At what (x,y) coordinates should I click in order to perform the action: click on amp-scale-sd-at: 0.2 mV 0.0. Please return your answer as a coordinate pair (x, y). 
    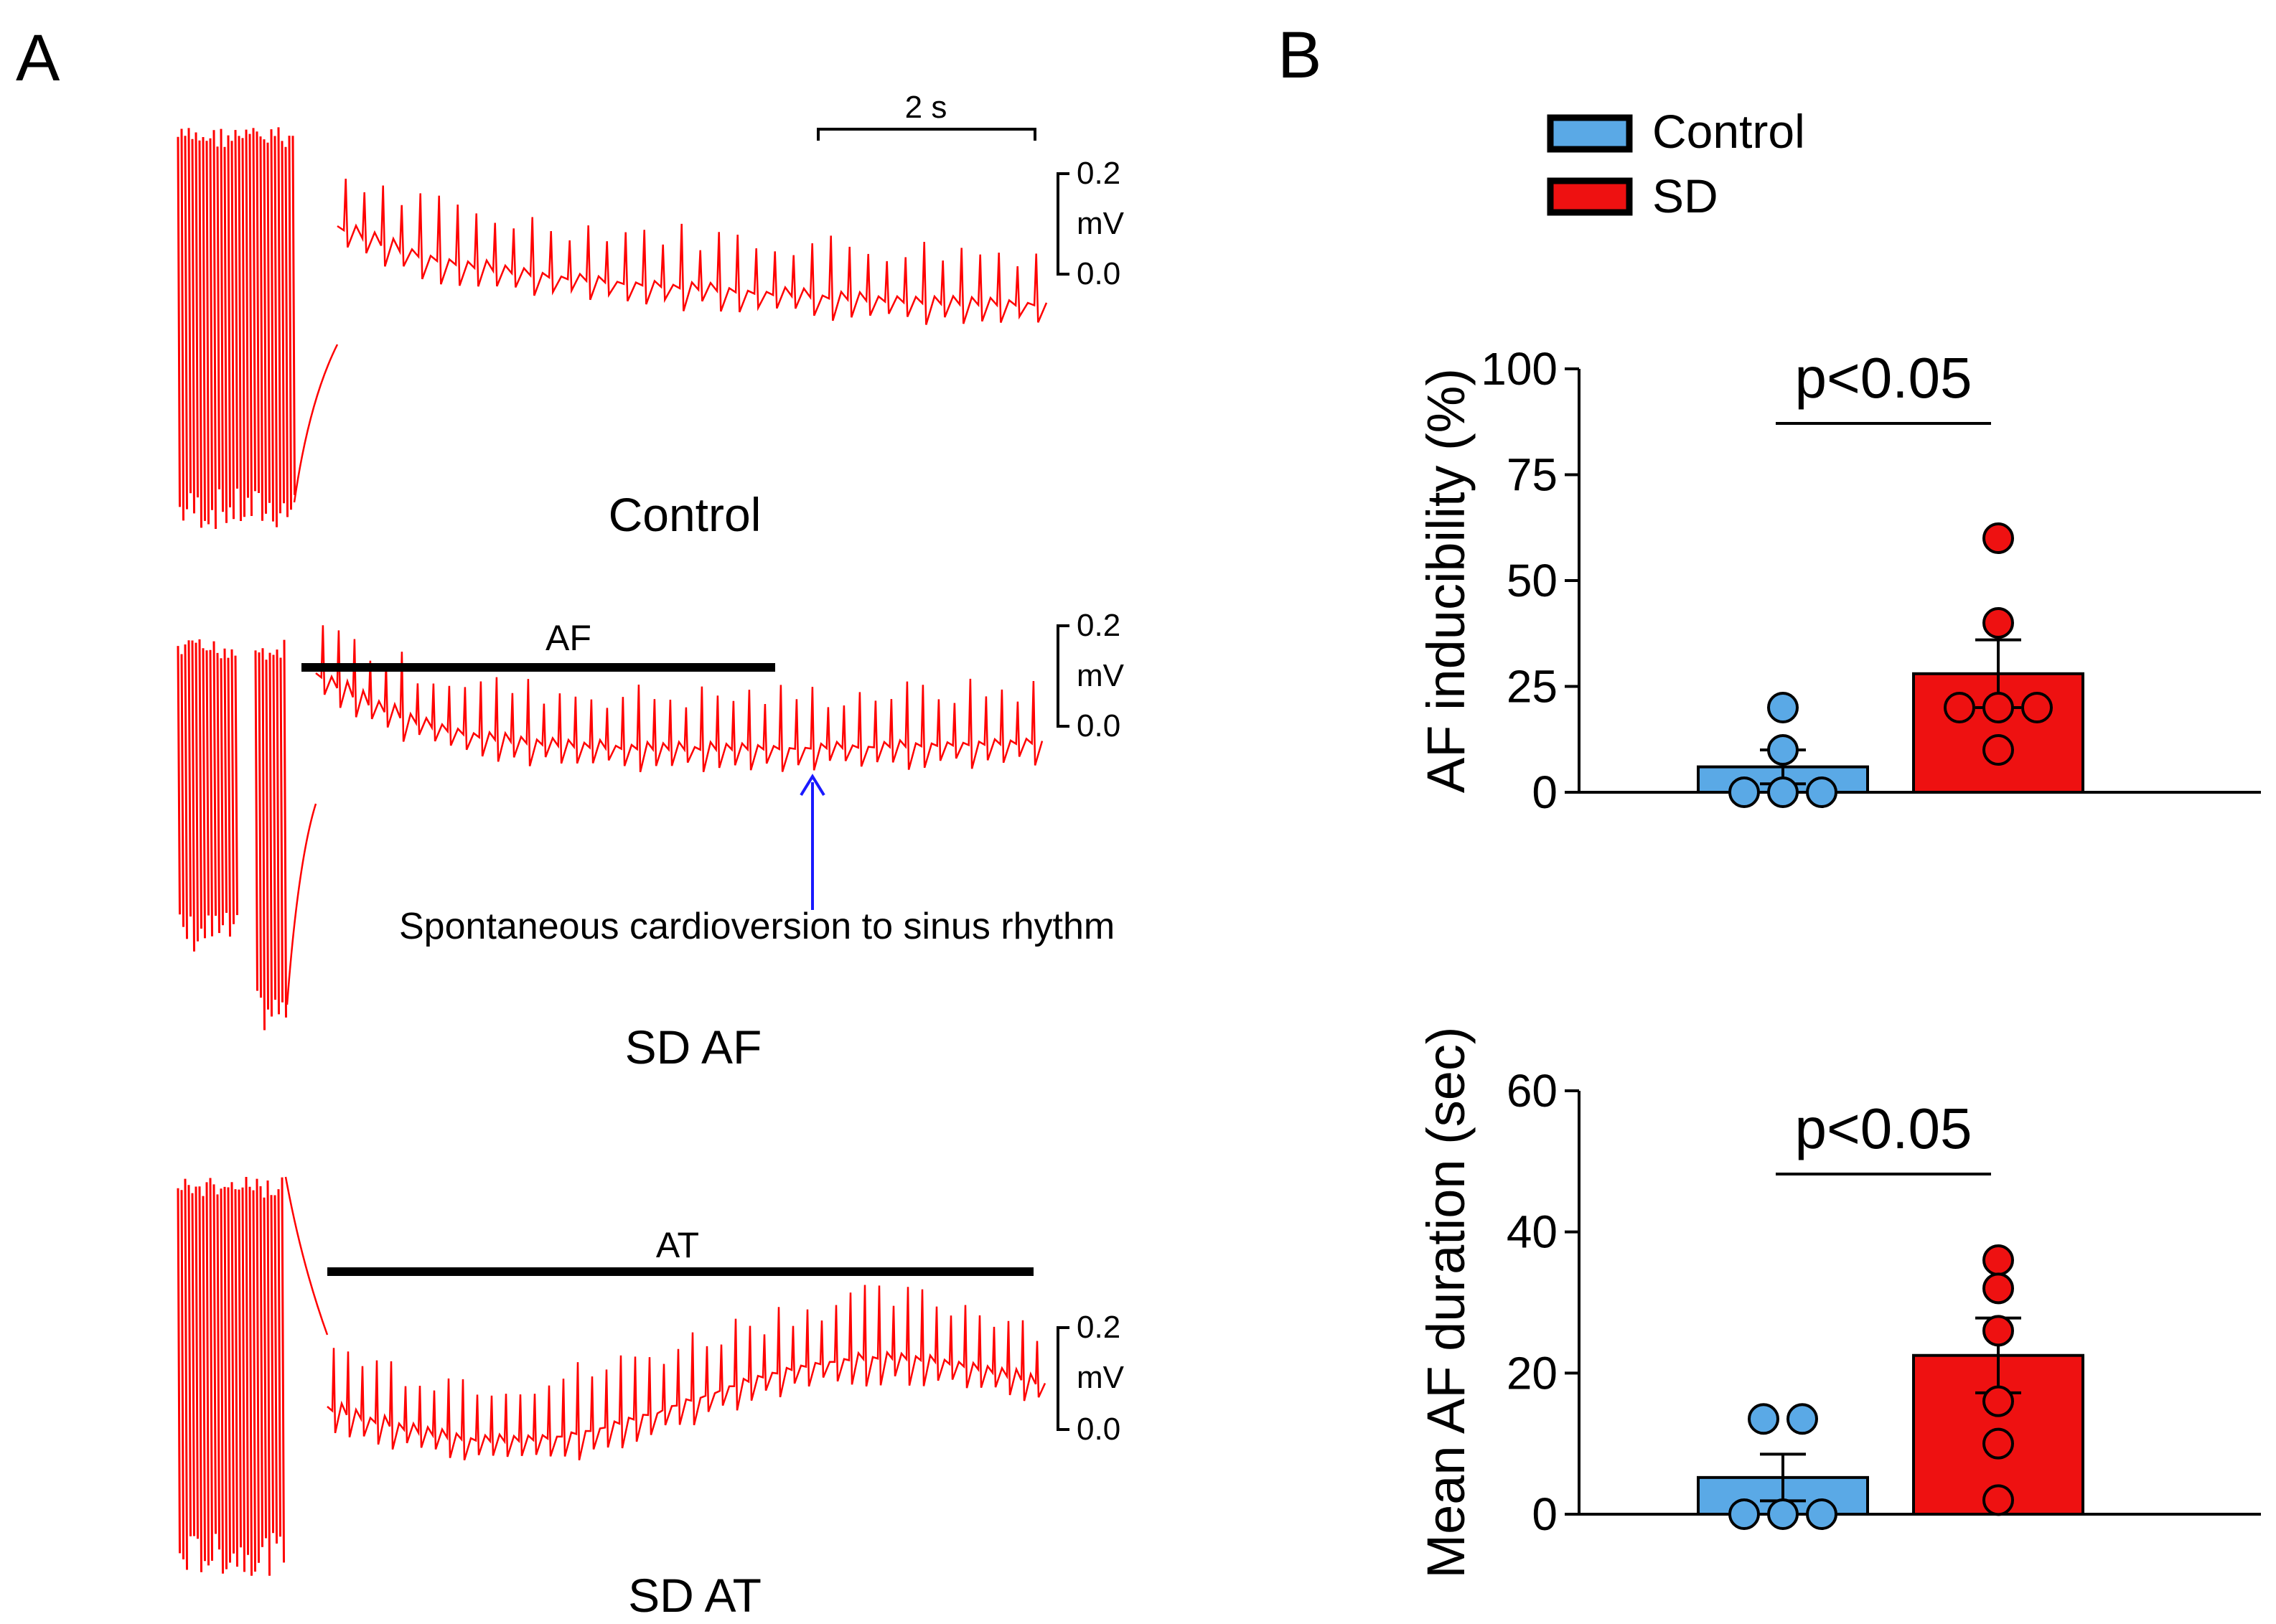
    Looking at the image, I should click on (1091, 1378).